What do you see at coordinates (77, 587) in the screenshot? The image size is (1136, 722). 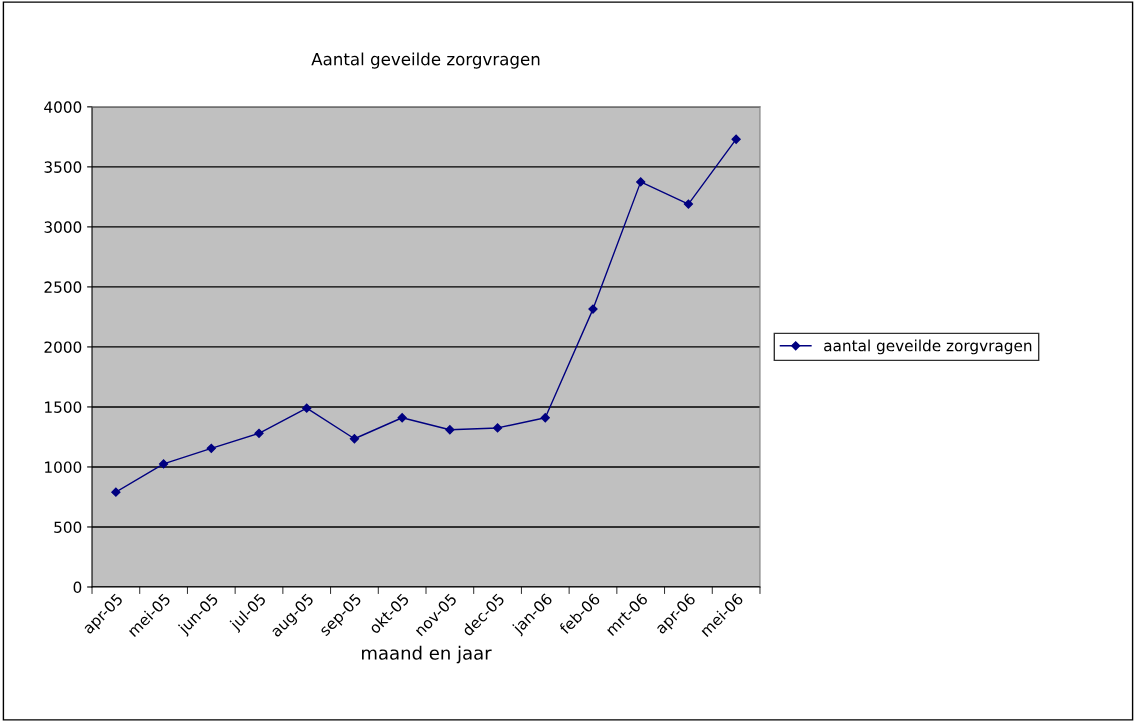 I see `y-tick-label: 0` at bounding box center [77, 587].